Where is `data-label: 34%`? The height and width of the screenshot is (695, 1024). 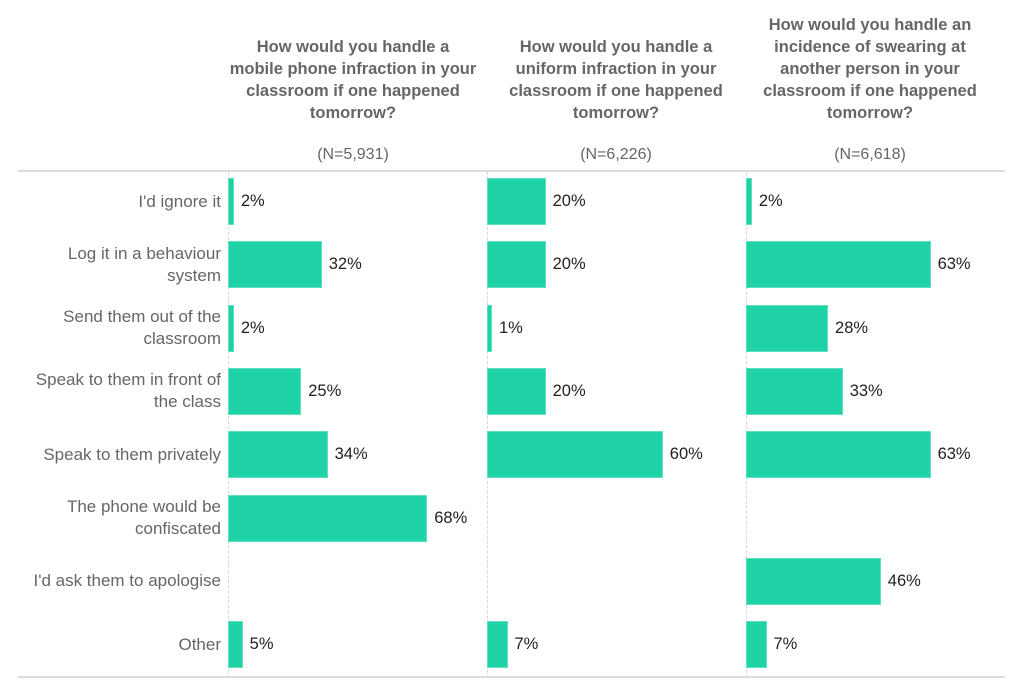
data-label: 34% is located at coordinates (351, 454).